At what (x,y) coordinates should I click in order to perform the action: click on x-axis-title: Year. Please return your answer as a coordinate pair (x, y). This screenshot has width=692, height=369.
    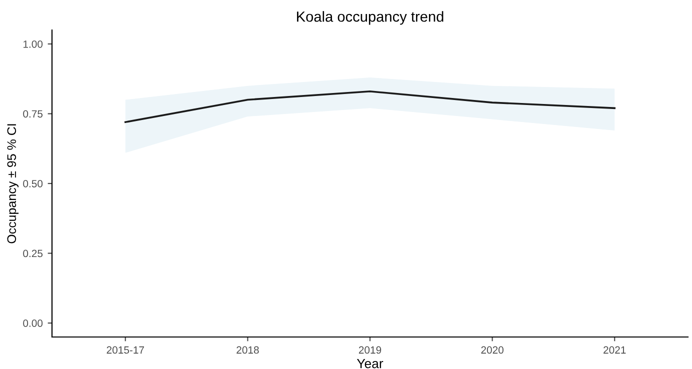
    Looking at the image, I should click on (370, 363).